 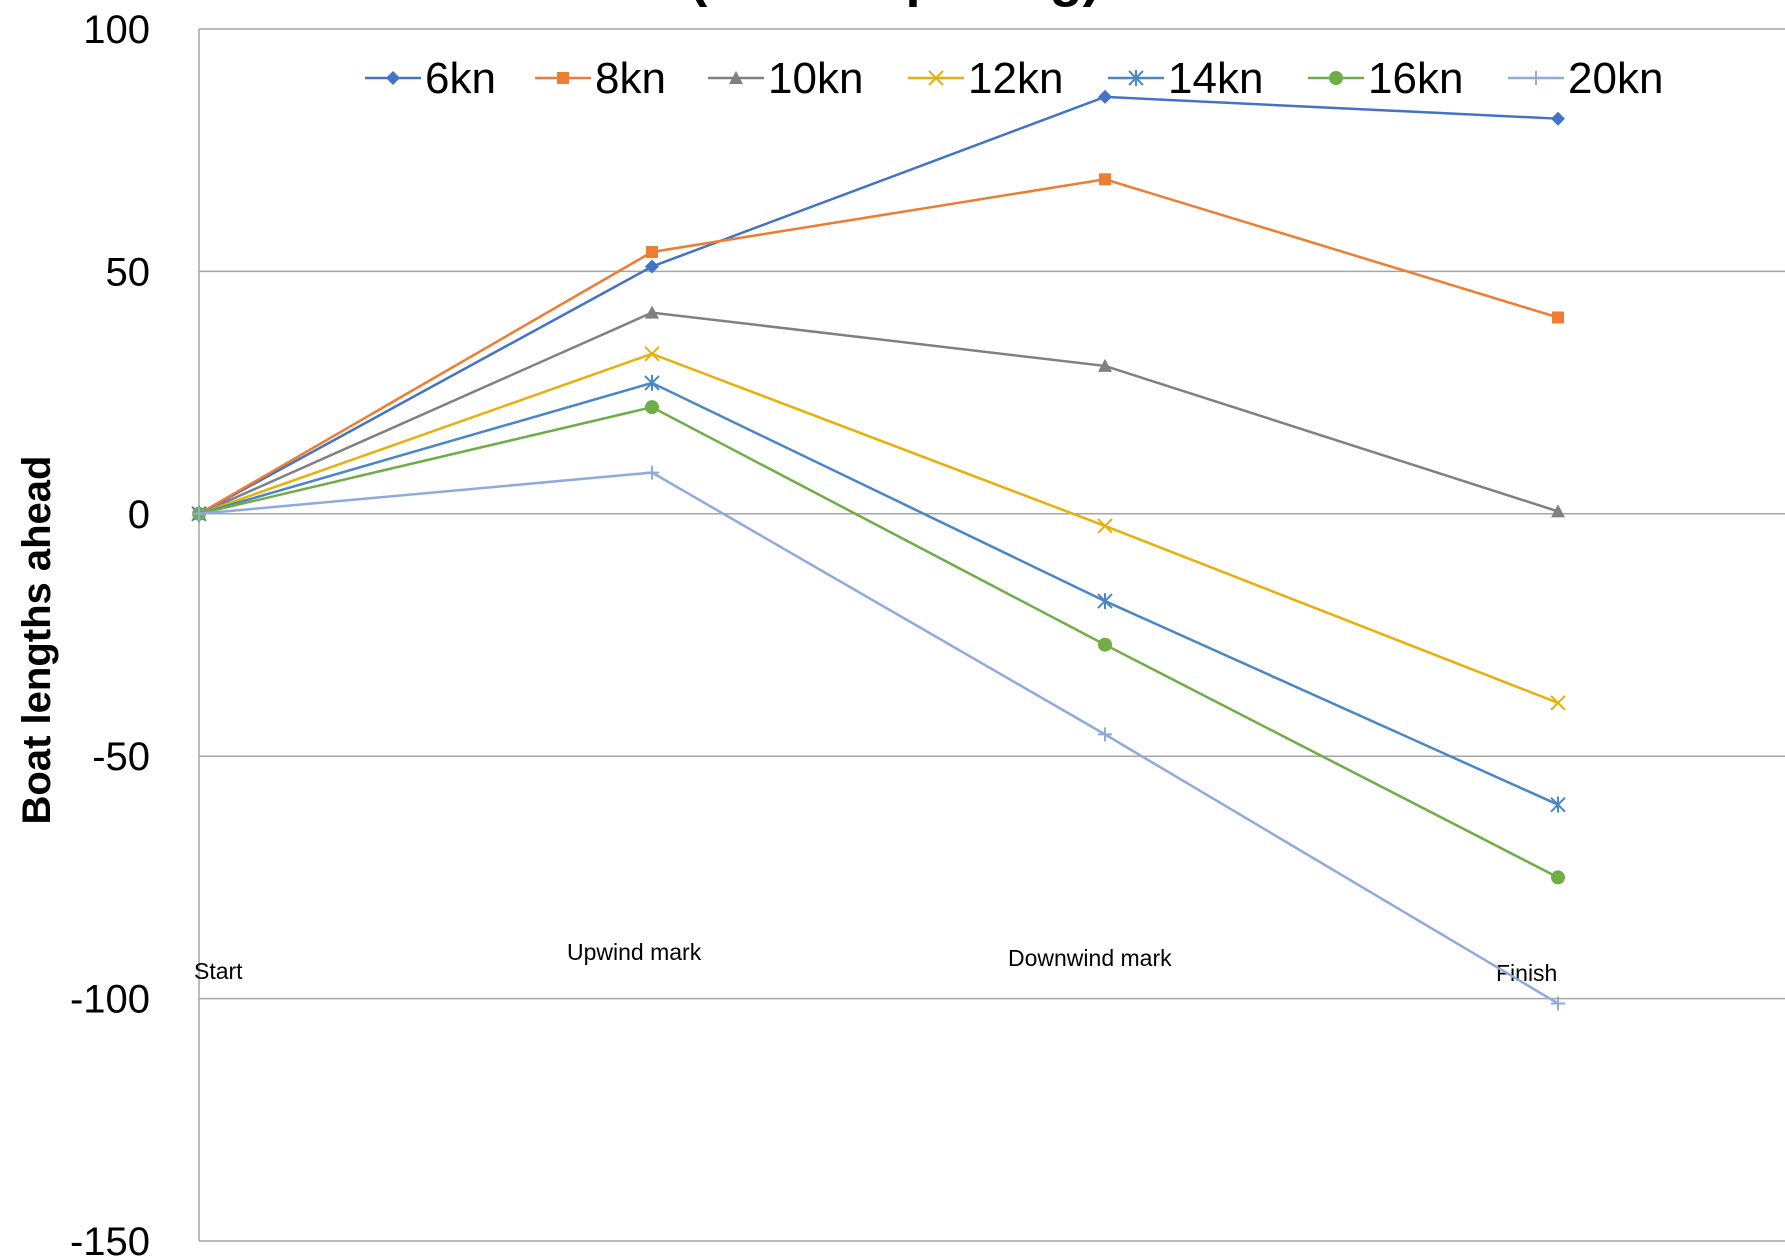 I want to click on x-category-label: Downwind mark, so click(x=1090, y=958).